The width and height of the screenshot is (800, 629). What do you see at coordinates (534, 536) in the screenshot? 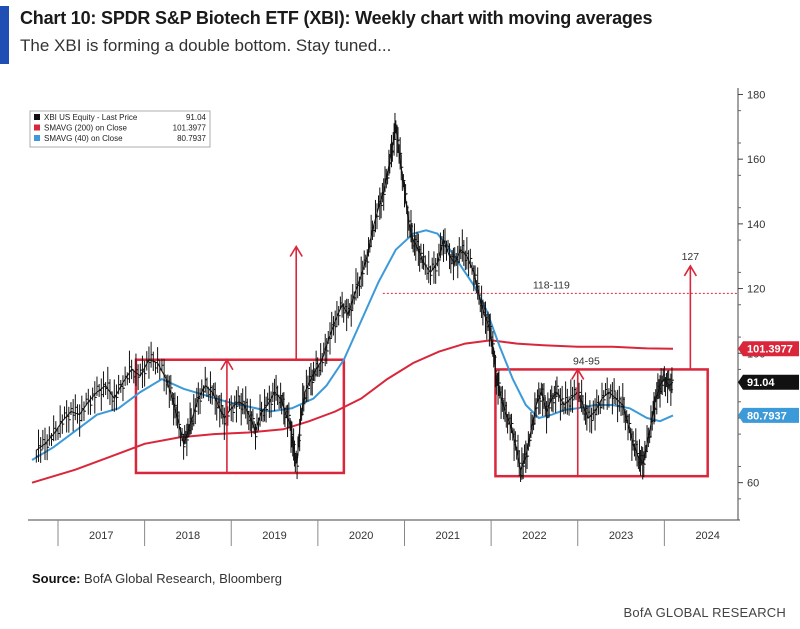
I see `x-tick-label-2022: 2022` at bounding box center [534, 536].